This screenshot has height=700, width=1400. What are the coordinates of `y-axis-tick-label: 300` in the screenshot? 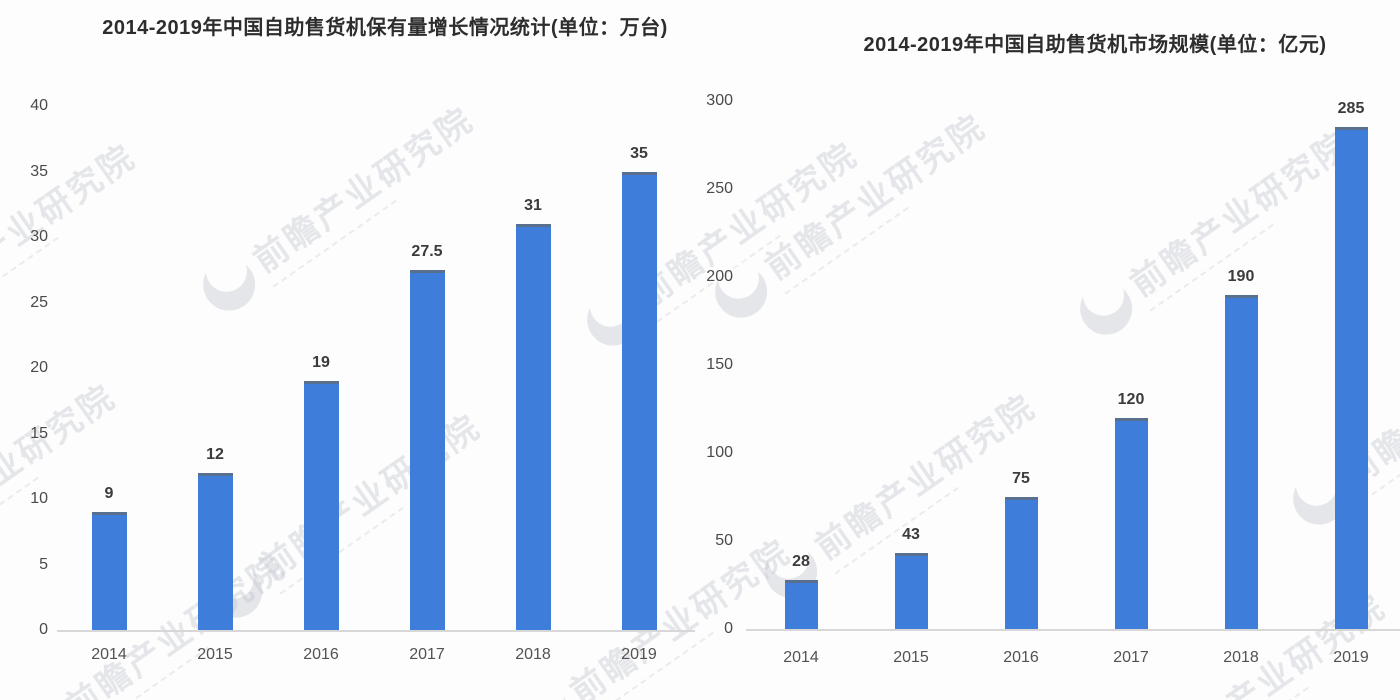 It's located at (719, 100).